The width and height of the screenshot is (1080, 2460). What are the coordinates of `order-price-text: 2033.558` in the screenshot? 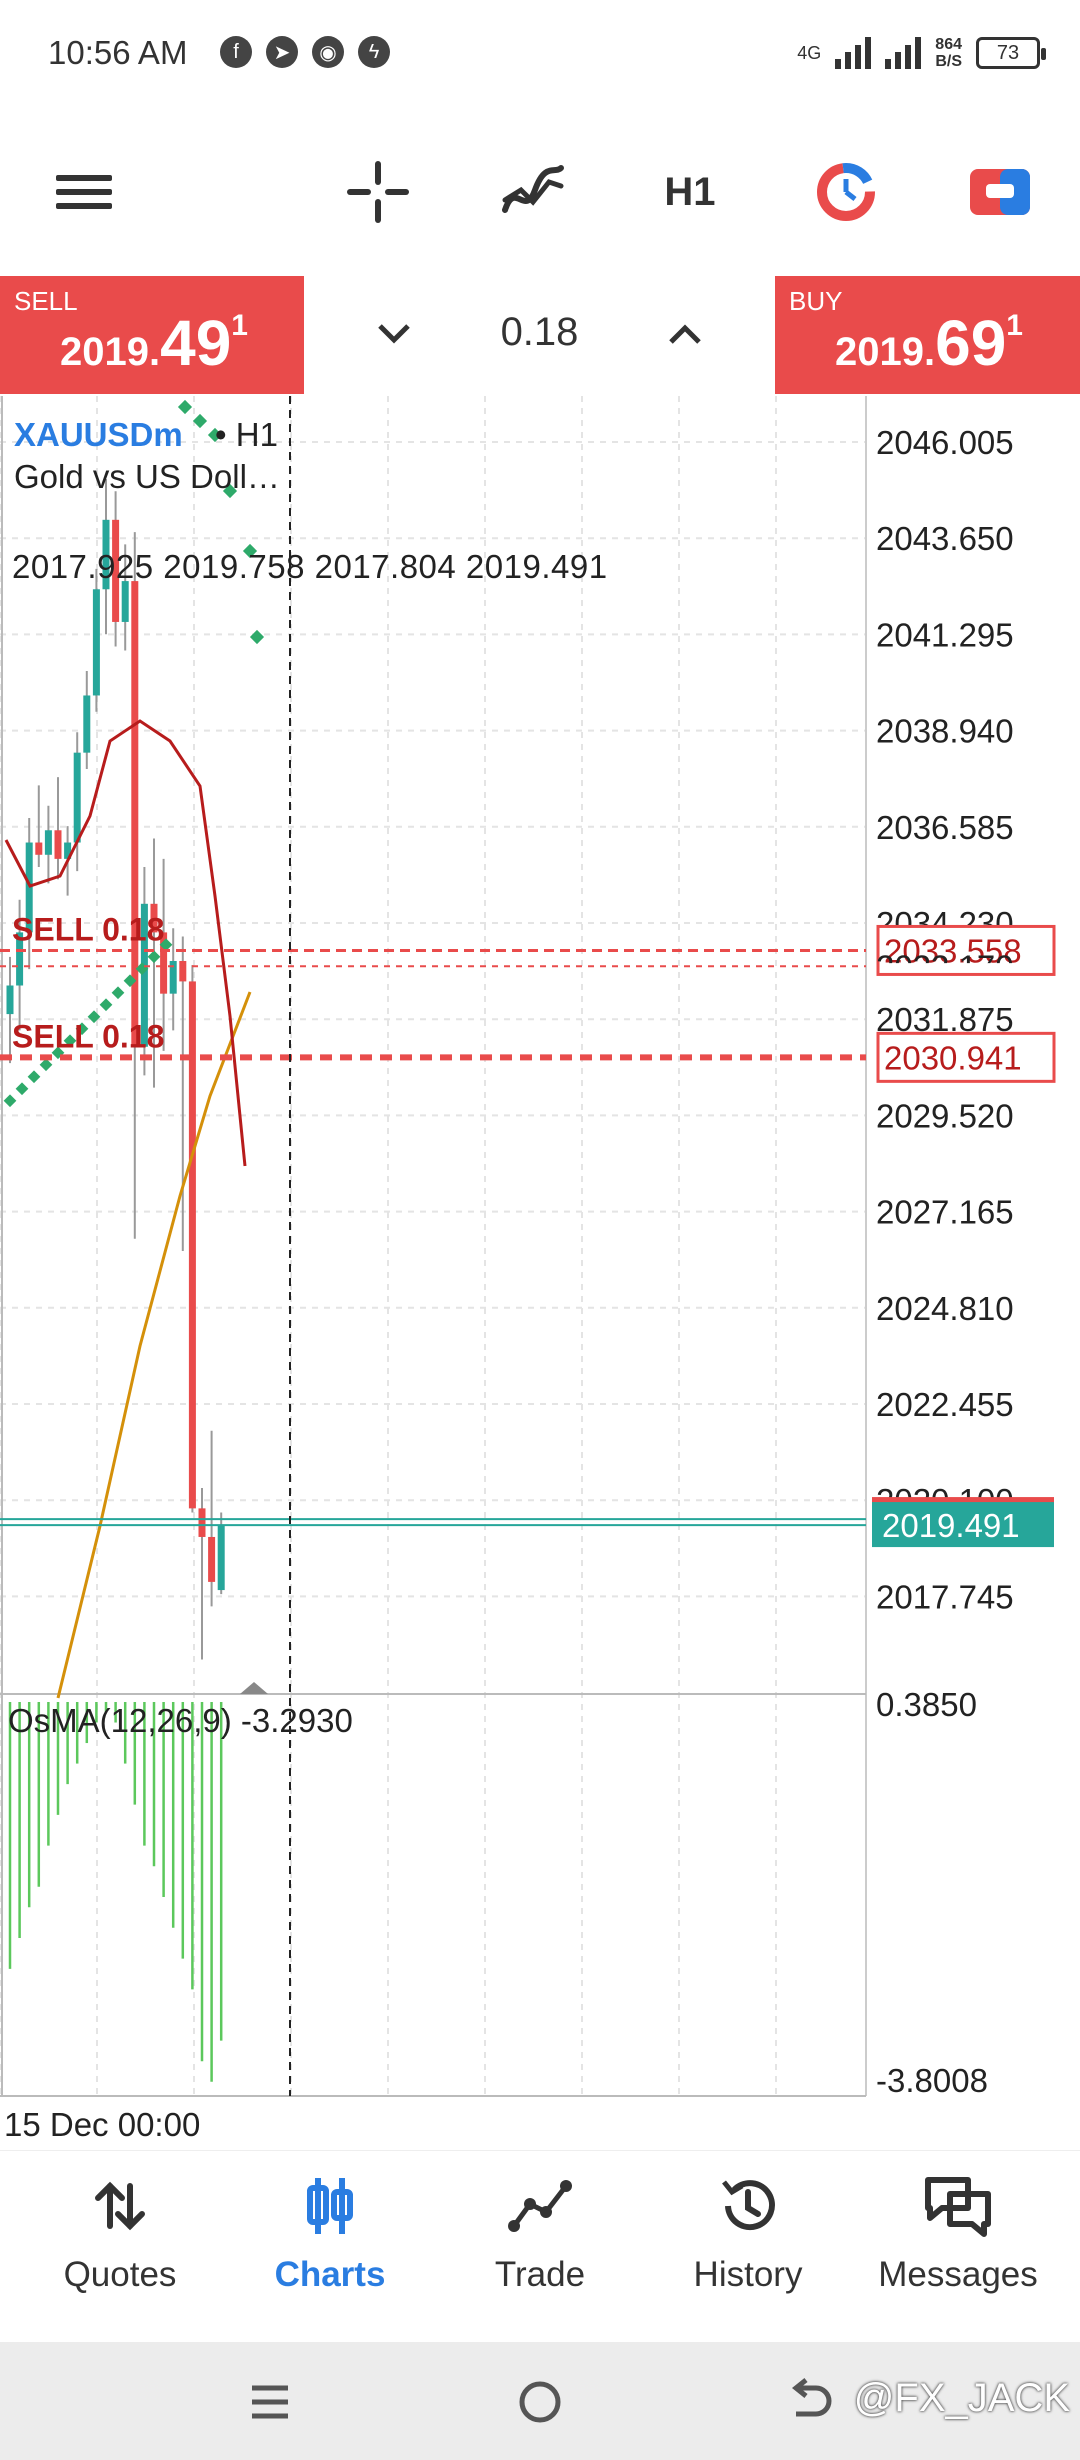 It's located at (953, 950).